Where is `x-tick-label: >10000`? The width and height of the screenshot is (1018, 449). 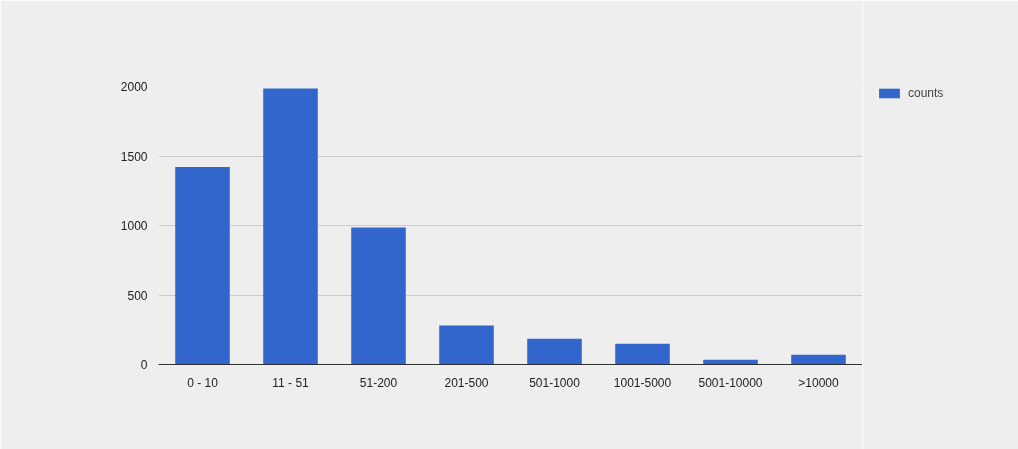
x-tick-label: >10000 is located at coordinates (819, 382).